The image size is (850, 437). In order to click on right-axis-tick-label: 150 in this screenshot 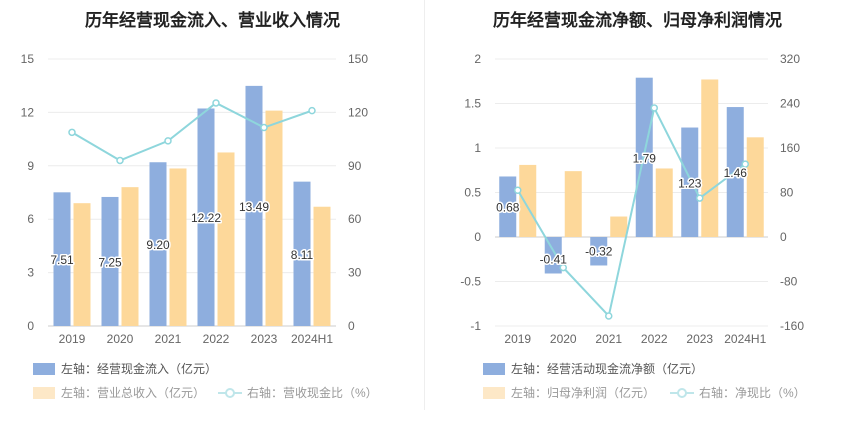, I will do `click(358, 59)`.